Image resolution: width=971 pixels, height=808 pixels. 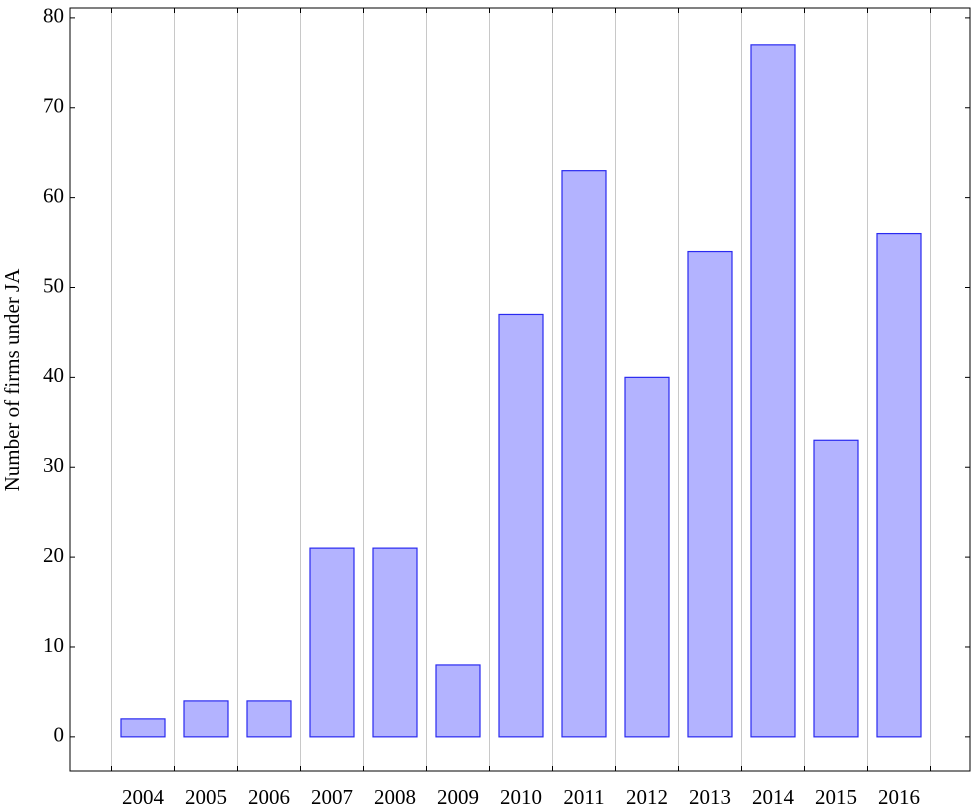 I want to click on y-tick-label: 30, so click(x=53, y=465).